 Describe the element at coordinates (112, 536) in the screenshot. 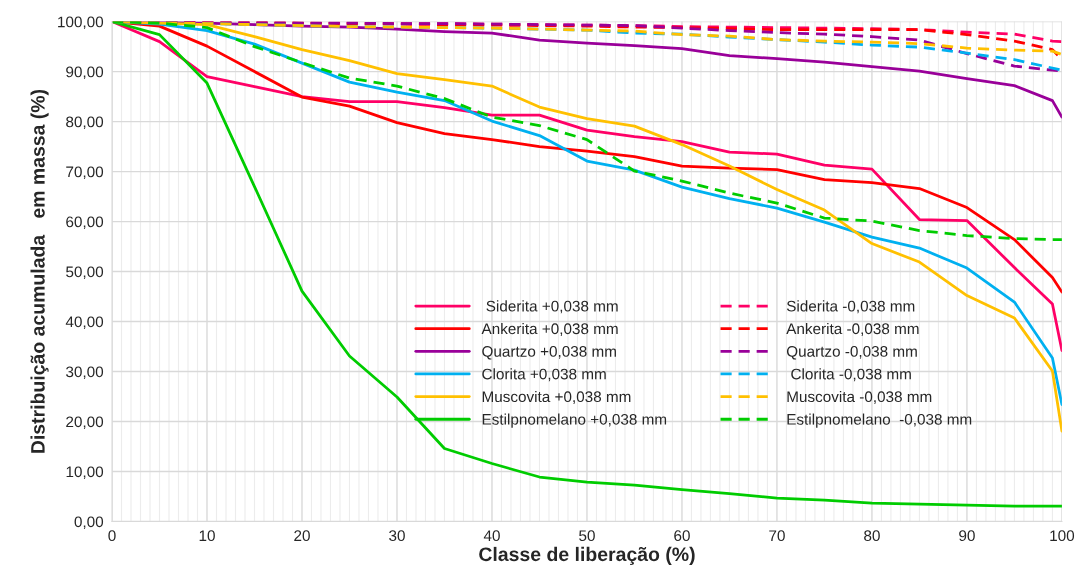

I see `x-tick-label: 0` at that location.